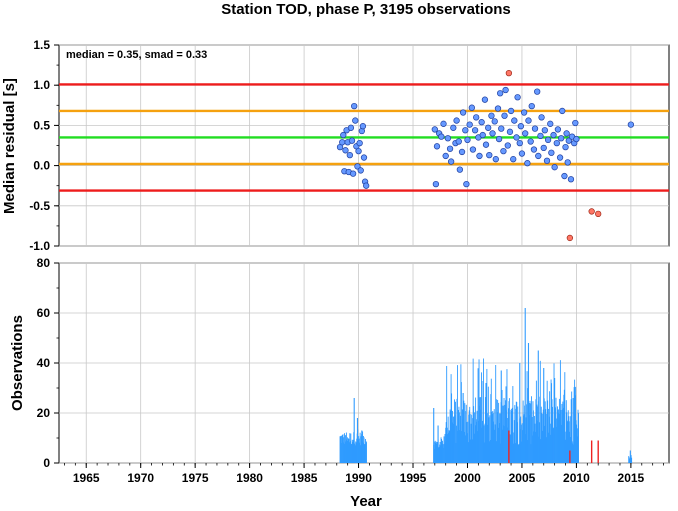 The image size is (678, 511). What do you see at coordinates (366, 501) in the screenshot?
I see `year-x-axis-label: Year` at bounding box center [366, 501].